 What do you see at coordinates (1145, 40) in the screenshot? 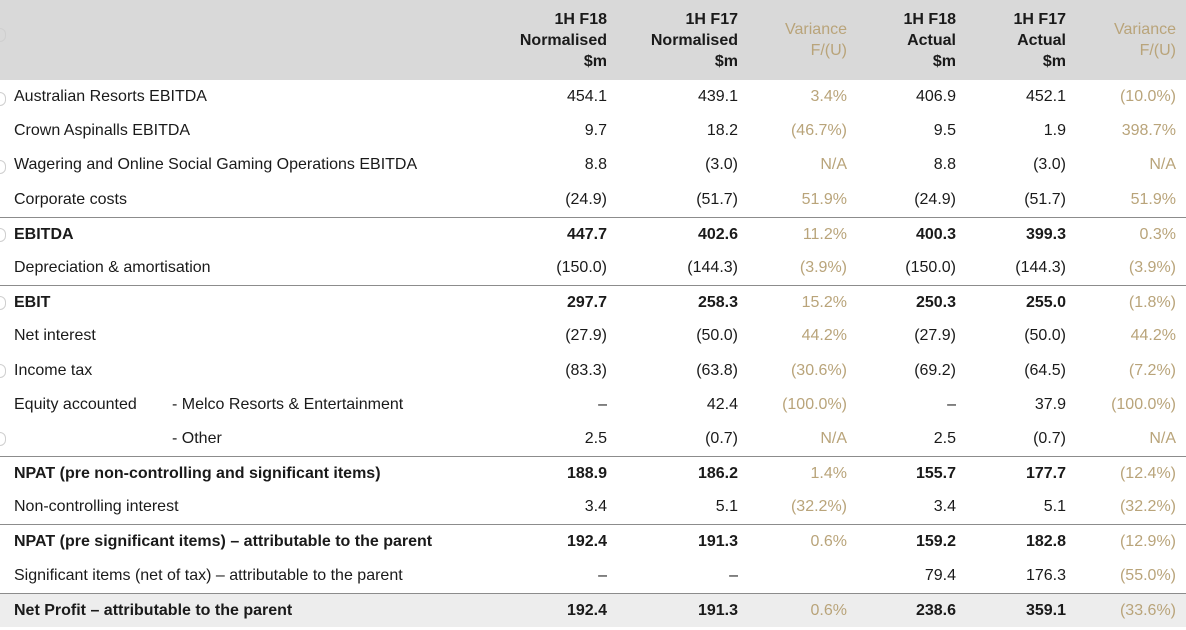
I see `col-header-variance-actual: Variance F/(U)` at bounding box center [1145, 40].